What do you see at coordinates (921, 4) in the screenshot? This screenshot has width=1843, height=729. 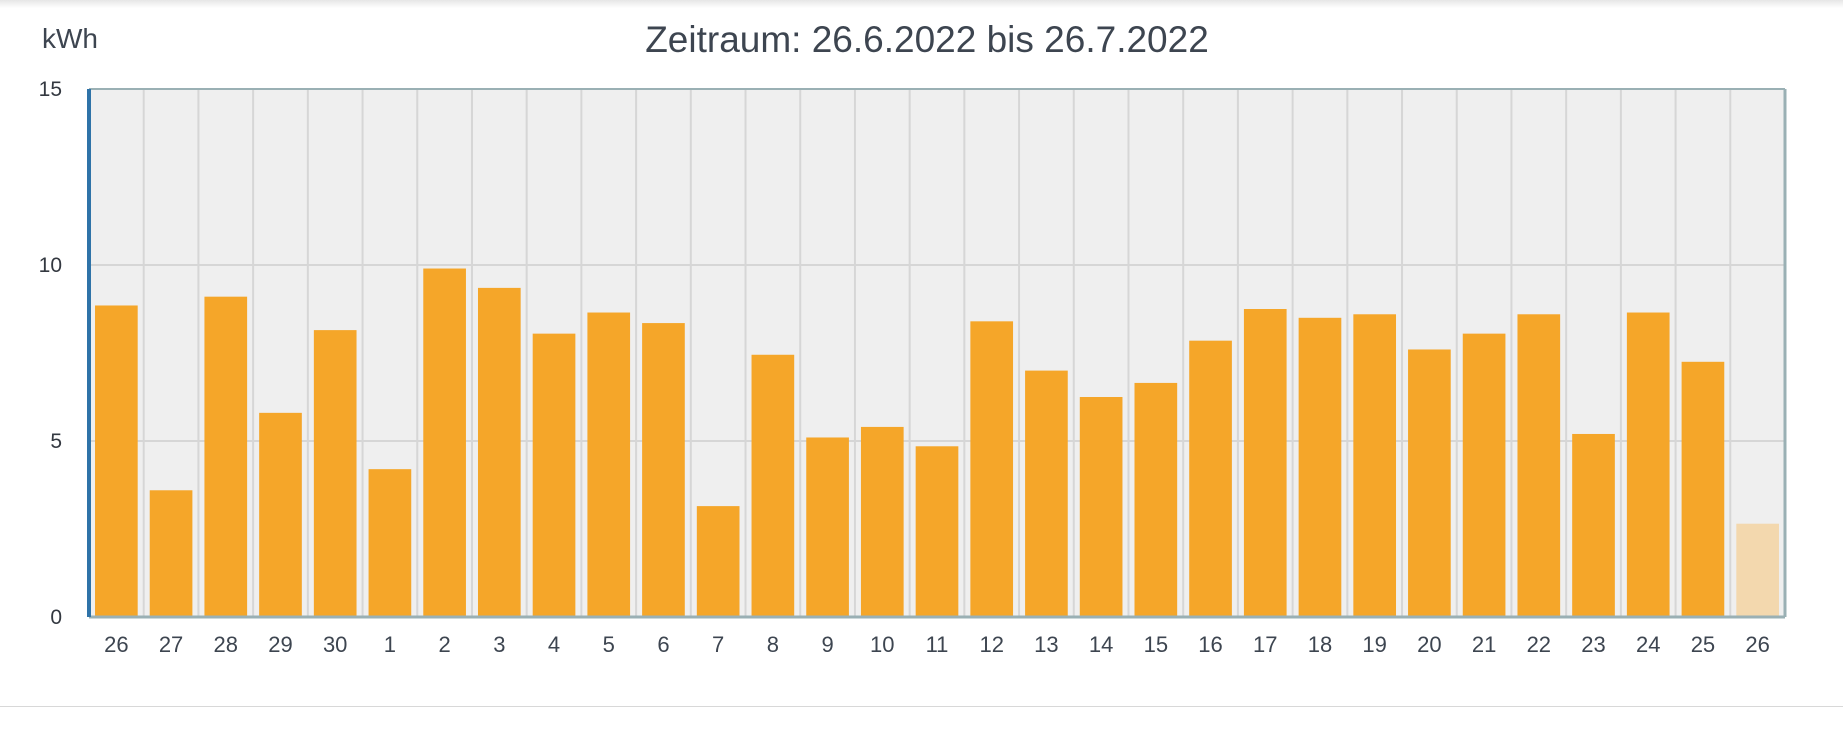 I see `top-shadow` at bounding box center [921, 4].